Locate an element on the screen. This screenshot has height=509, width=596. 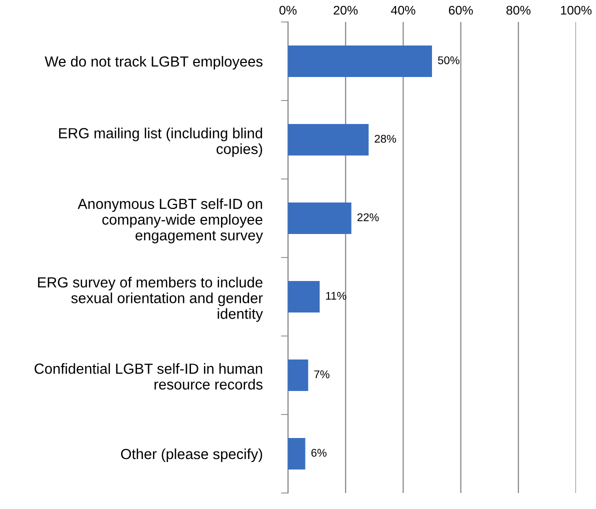
data-label: 6% is located at coordinates (318, 452).